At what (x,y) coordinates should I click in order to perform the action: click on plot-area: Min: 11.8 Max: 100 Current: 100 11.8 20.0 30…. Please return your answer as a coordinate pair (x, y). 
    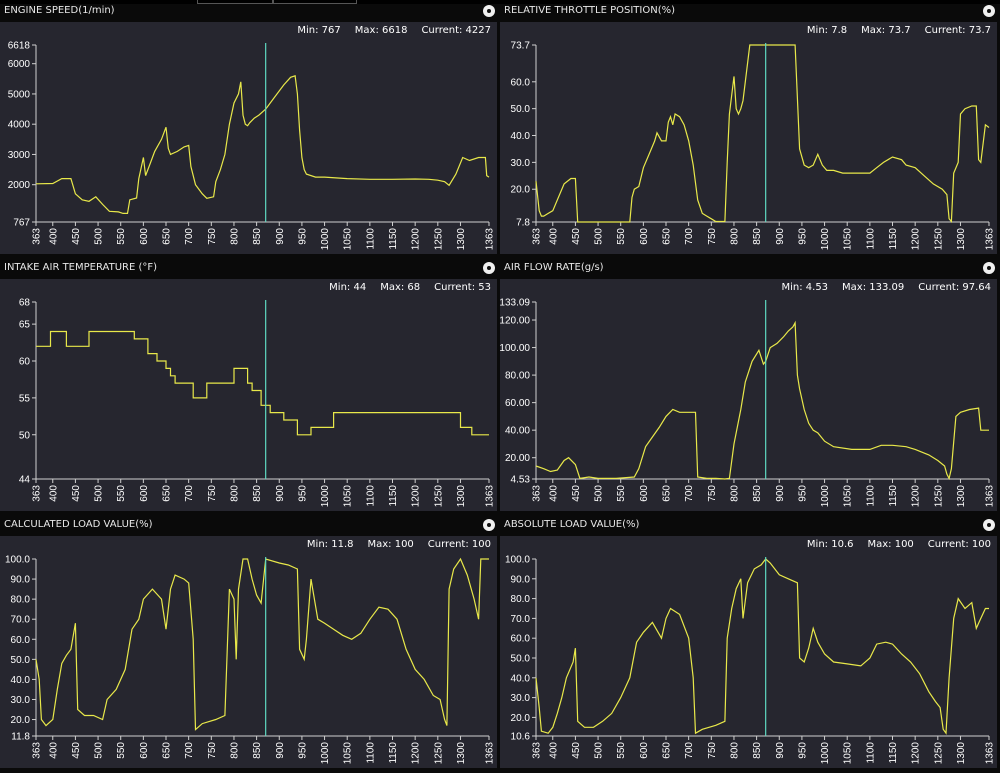
    Looking at the image, I should click on (248, 652).